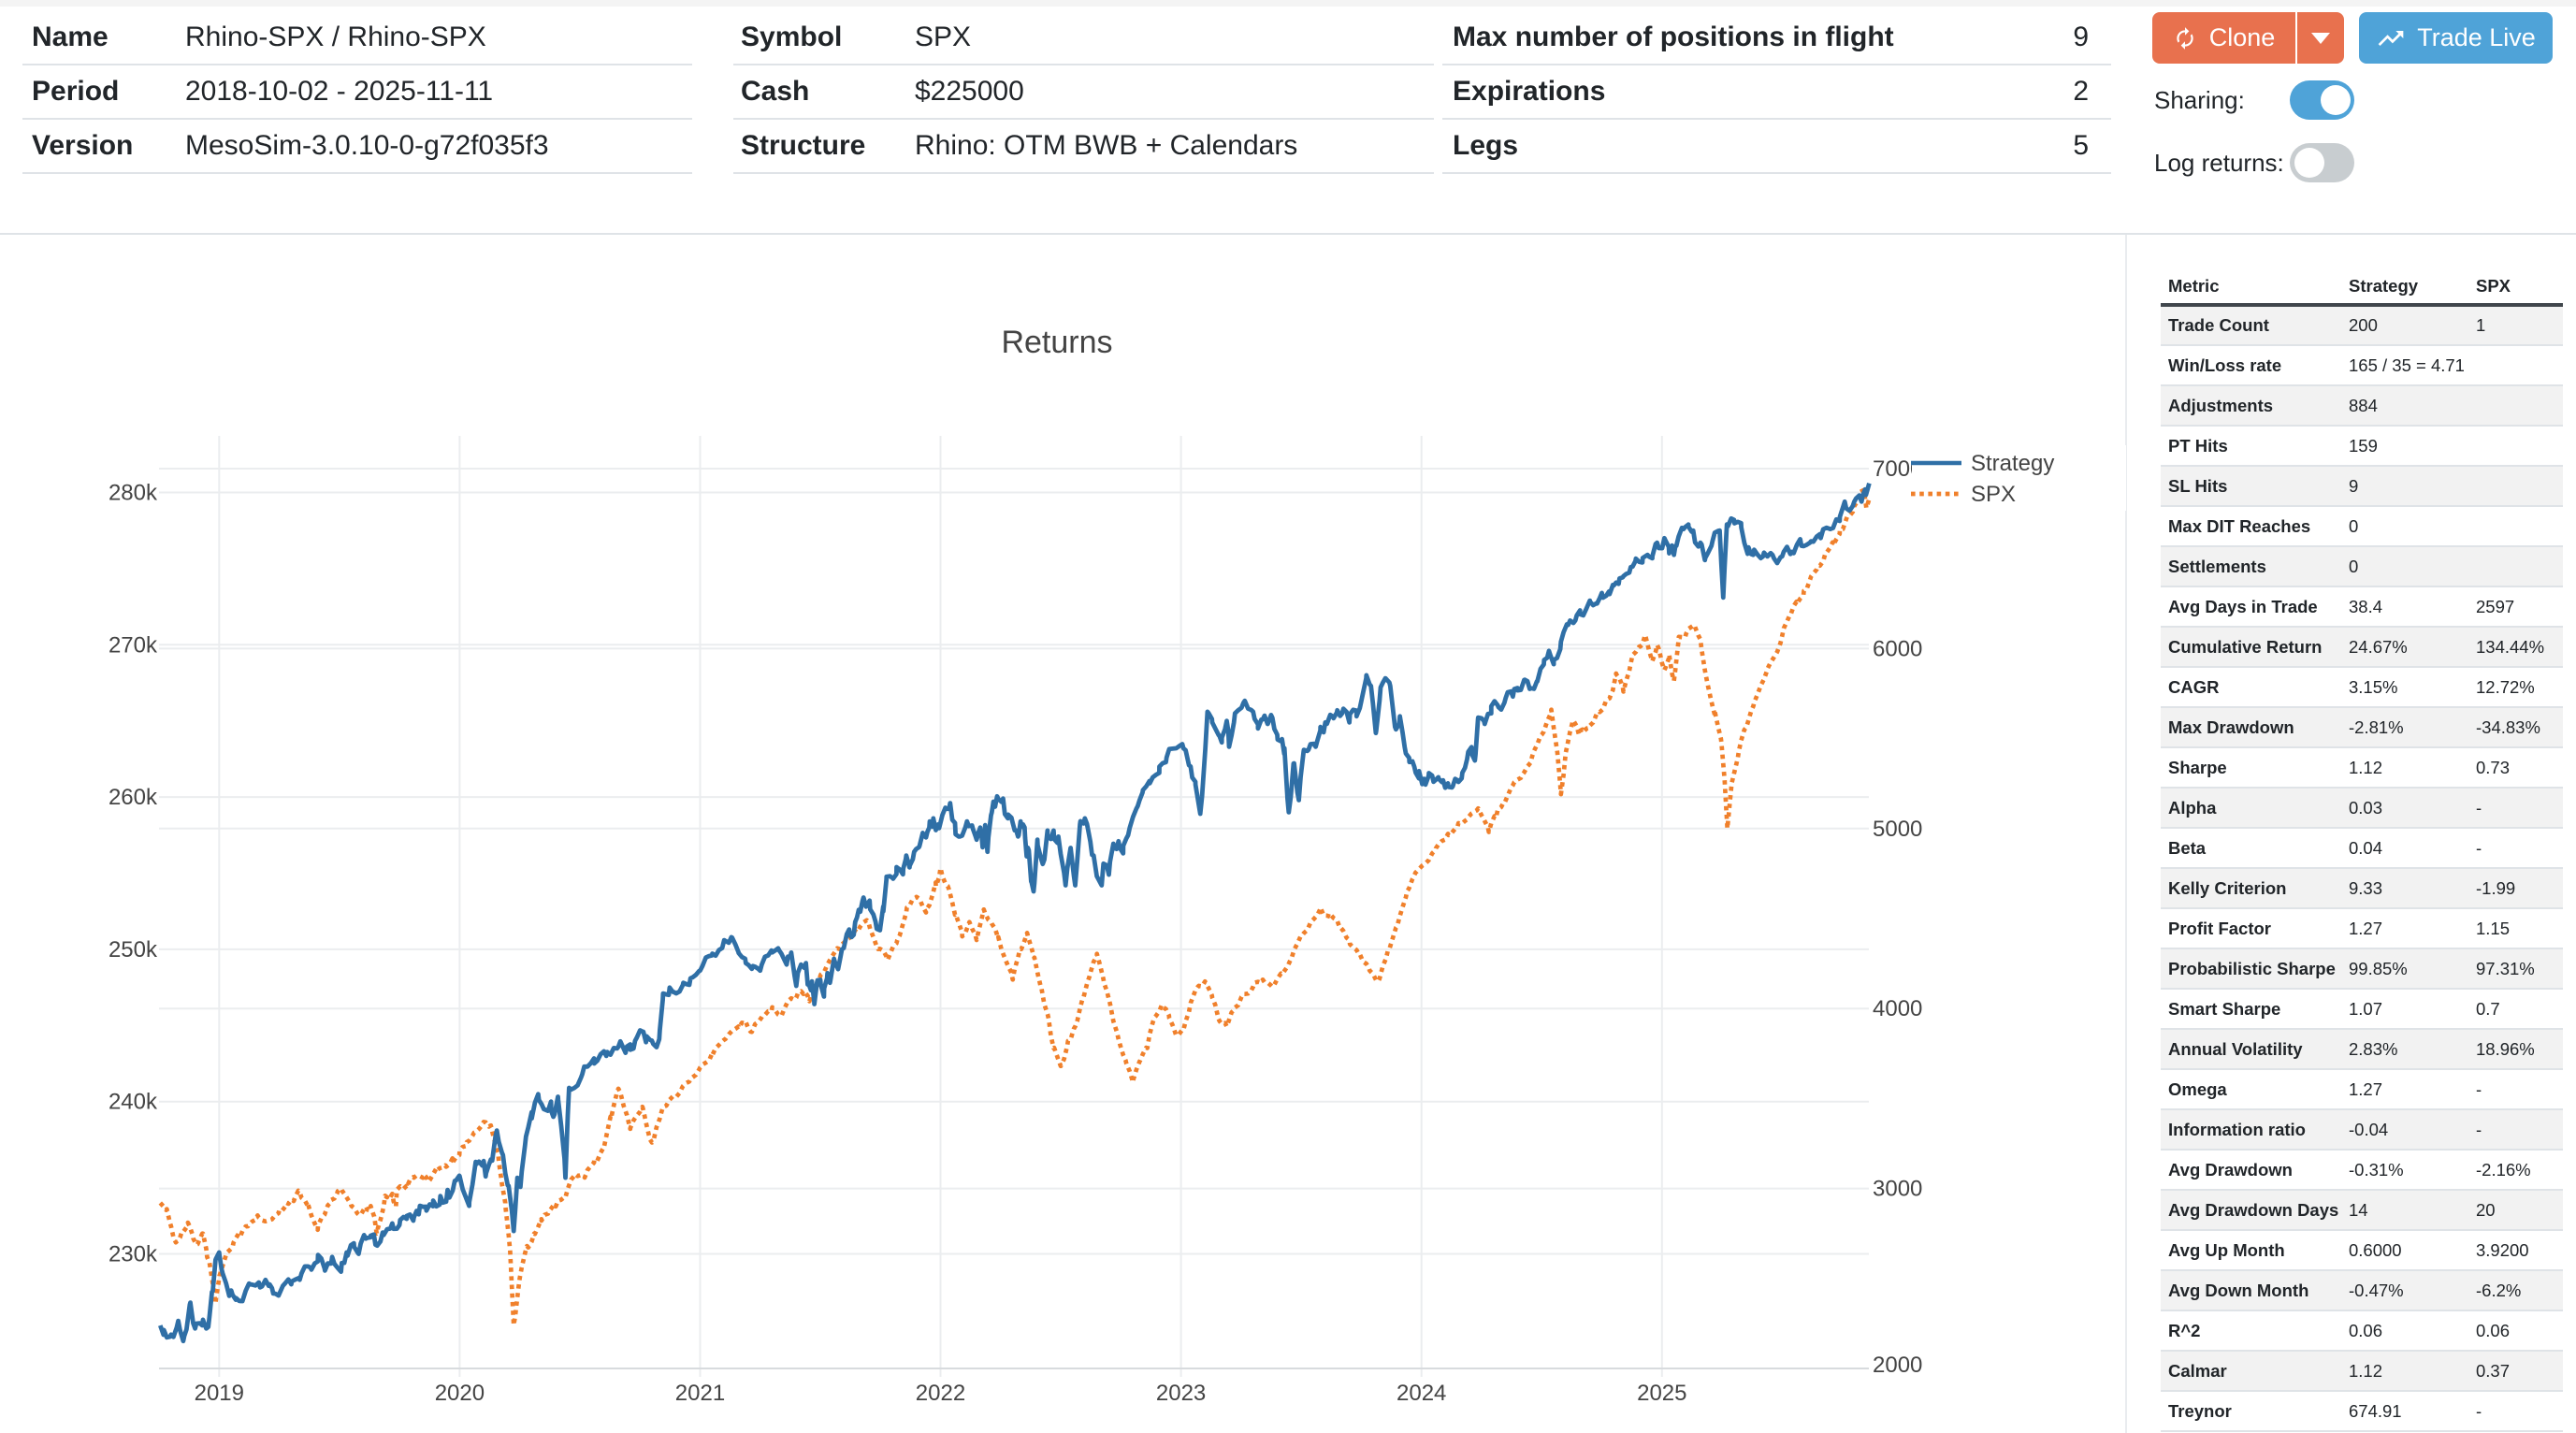 This screenshot has width=2576, height=1433. What do you see at coordinates (2012, 463) in the screenshot?
I see `svg-text: Strategy` at bounding box center [2012, 463].